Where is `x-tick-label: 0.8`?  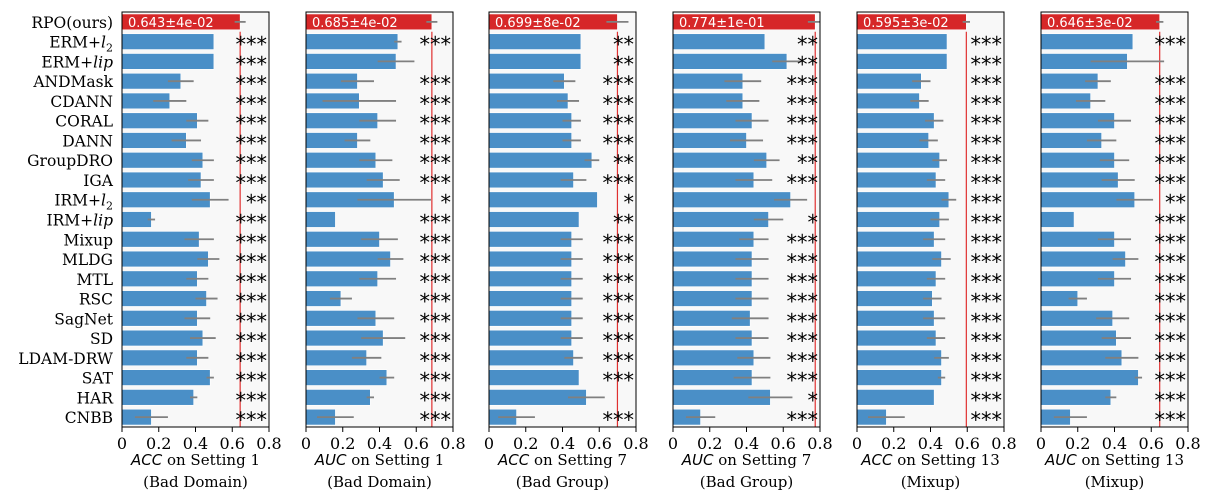 x-tick-label: 0.8 is located at coordinates (1187, 443).